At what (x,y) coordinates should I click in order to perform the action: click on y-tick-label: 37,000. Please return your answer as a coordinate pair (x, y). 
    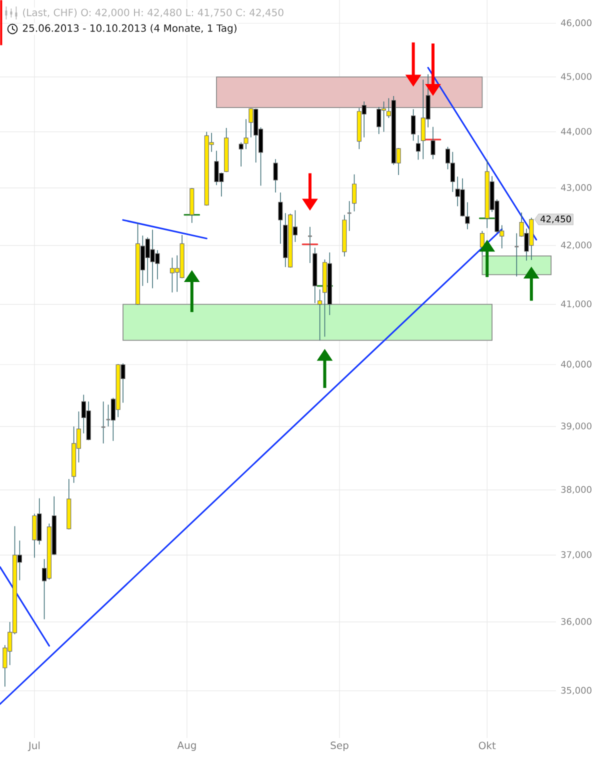
    Looking at the image, I should click on (576, 555).